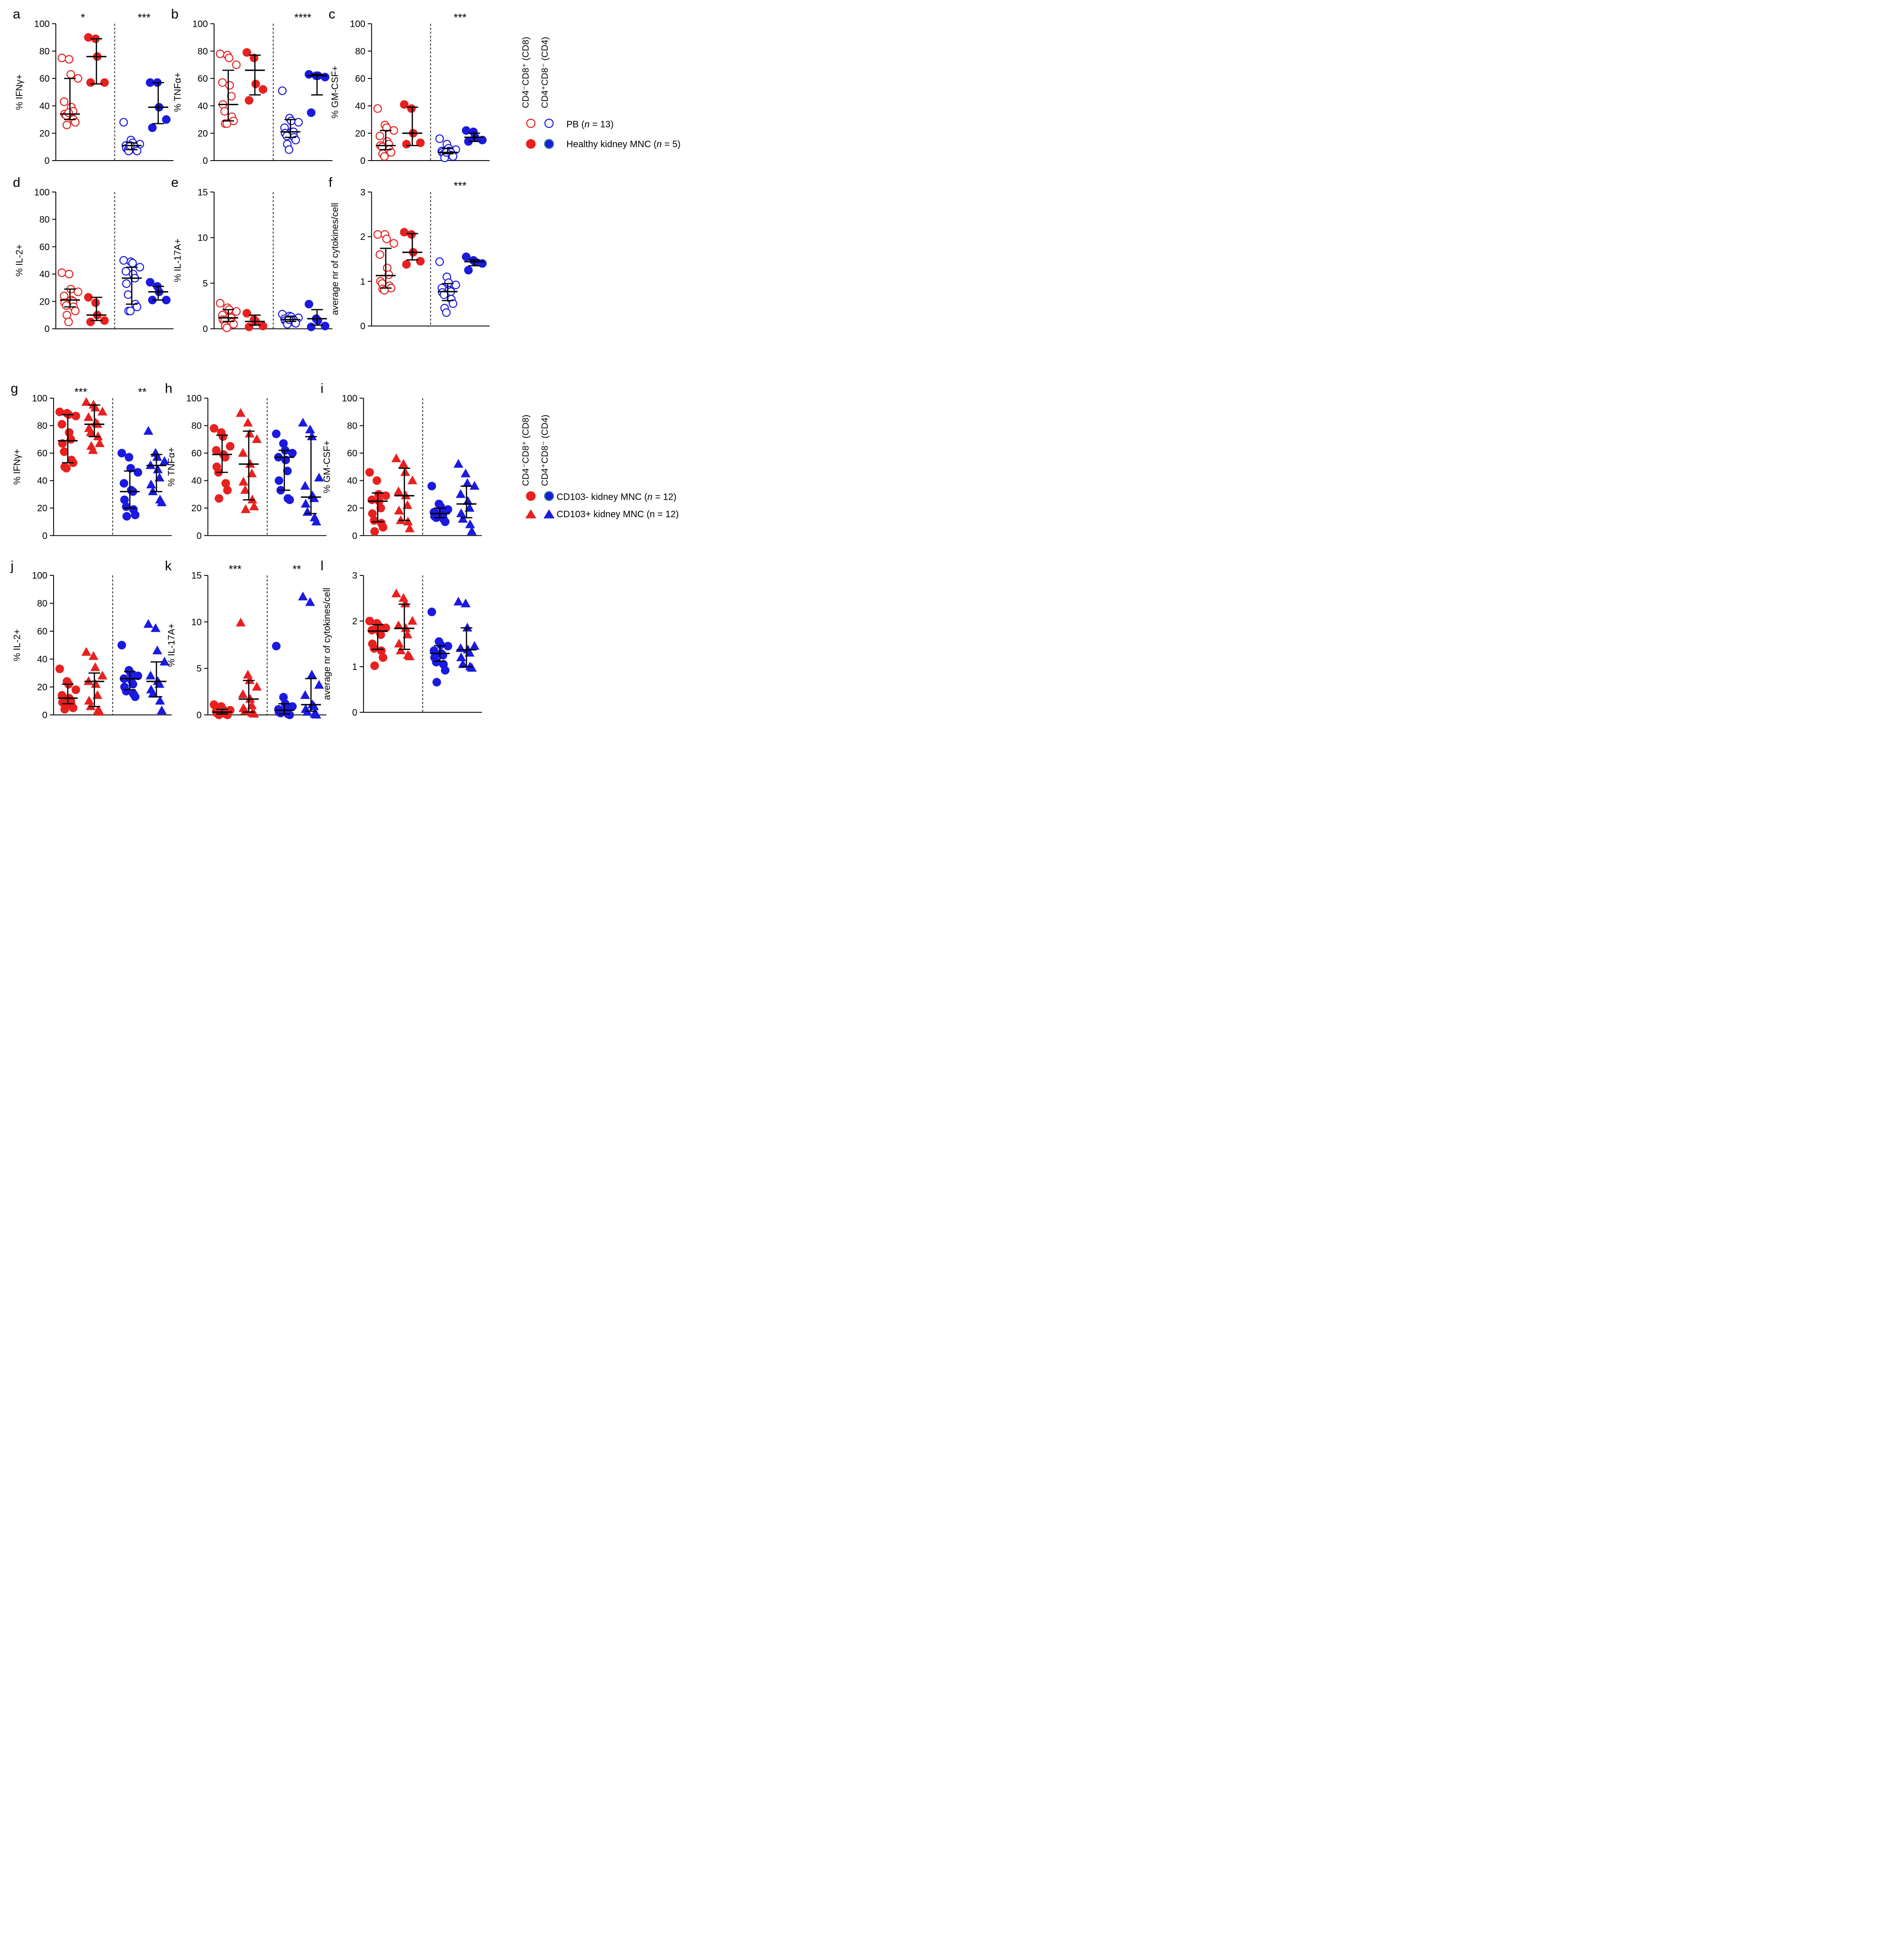 The width and height of the screenshot is (1904, 1948). What do you see at coordinates (531, 144) in the screenshot?
I see `legend-marker-kidney-cd8` at bounding box center [531, 144].